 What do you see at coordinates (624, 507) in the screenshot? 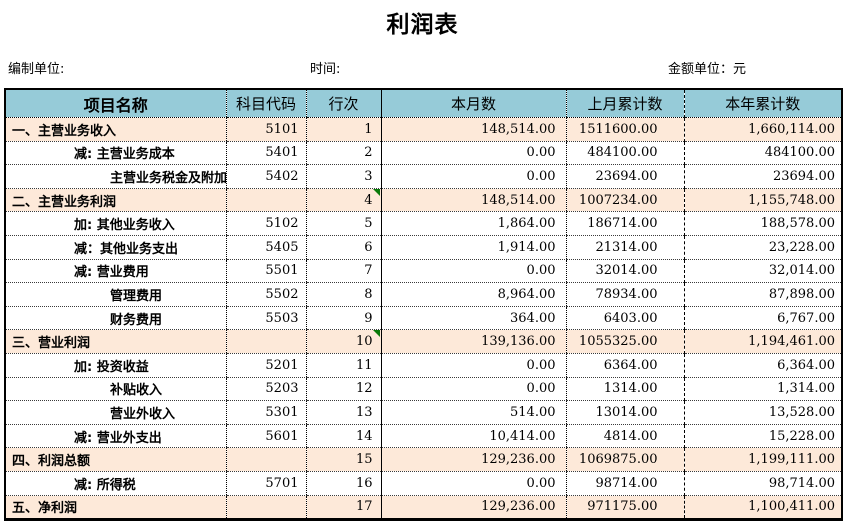
I see `cell-prev-month-cum: 971175.00` at bounding box center [624, 507].